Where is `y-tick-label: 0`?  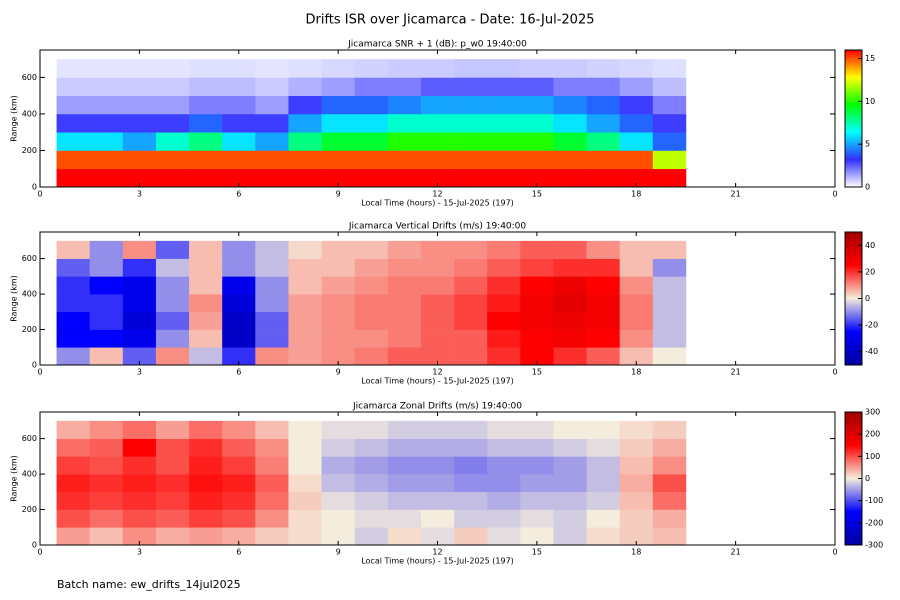
y-tick-label: 0 is located at coordinates (34, 187).